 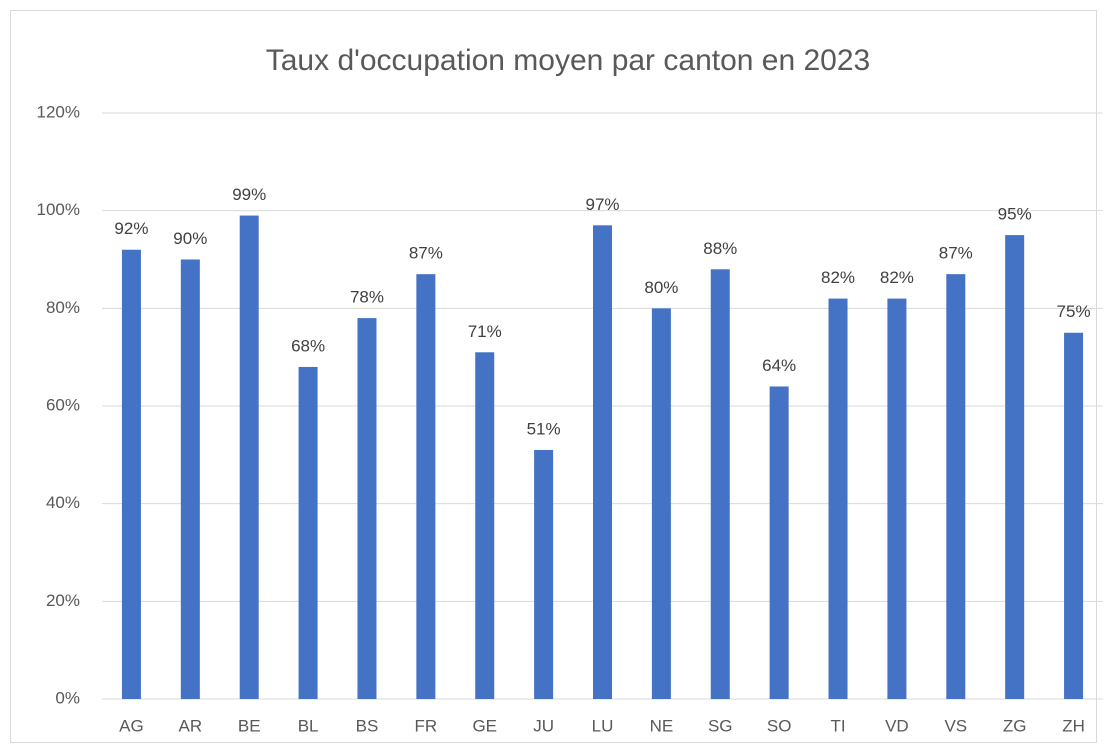 What do you see at coordinates (308, 725) in the screenshot?
I see `x-tick-label: BL` at bounding box center [308, 725].